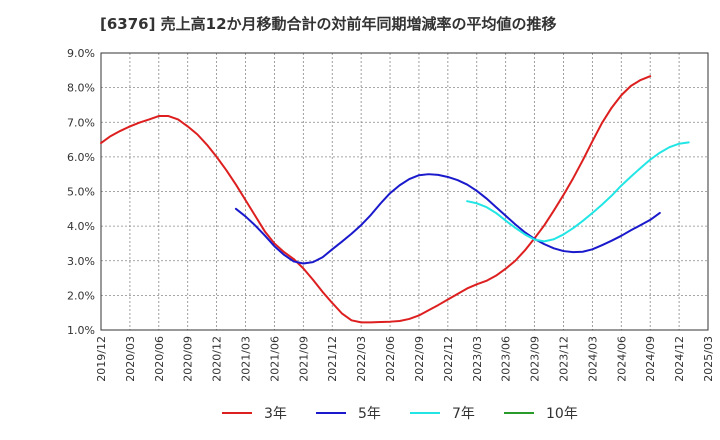 The width and height of the screenshot is (720, 440). What do you see at coordinates (477, 359) in the screenshot?
I see `x-tick-label: 2023/03` at bounding box center [477, 359].